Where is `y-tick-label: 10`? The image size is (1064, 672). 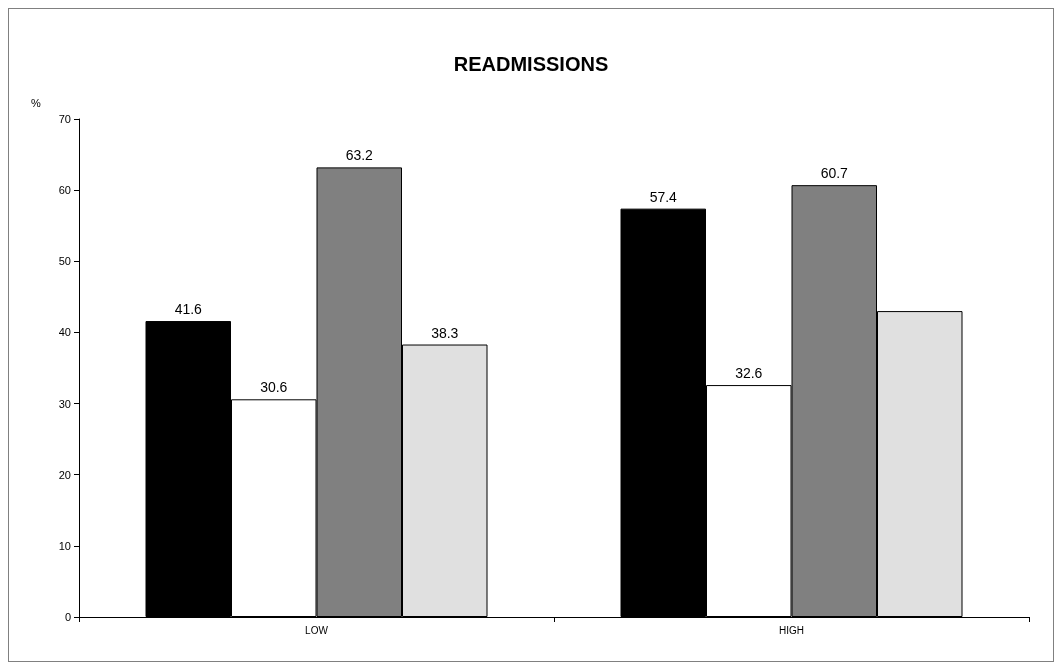 y-tick-label: 10 is located at coordinates (64, 545).